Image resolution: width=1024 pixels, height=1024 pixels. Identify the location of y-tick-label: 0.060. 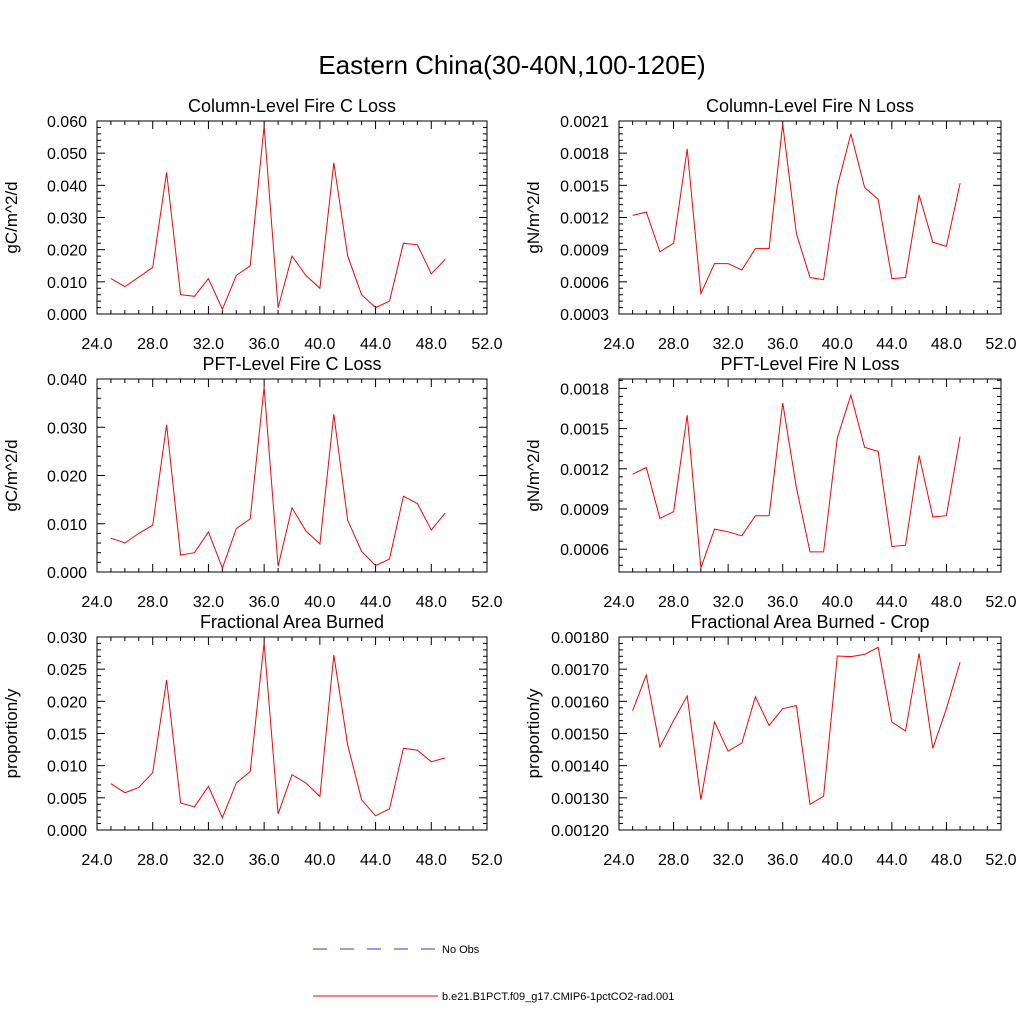
(67, 122).